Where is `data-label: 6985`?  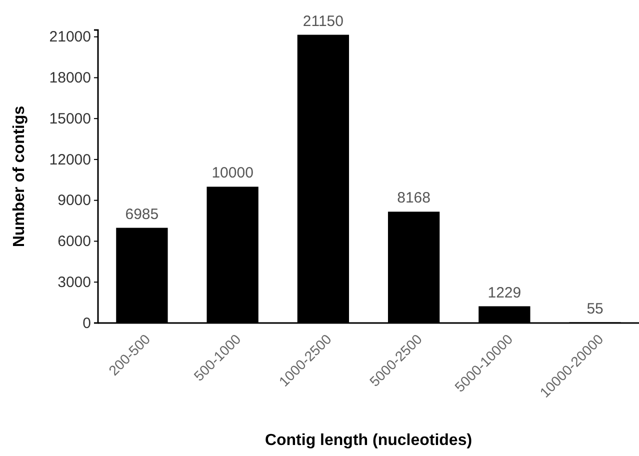
data-label: 6985 is located at coordinates (142, 214).